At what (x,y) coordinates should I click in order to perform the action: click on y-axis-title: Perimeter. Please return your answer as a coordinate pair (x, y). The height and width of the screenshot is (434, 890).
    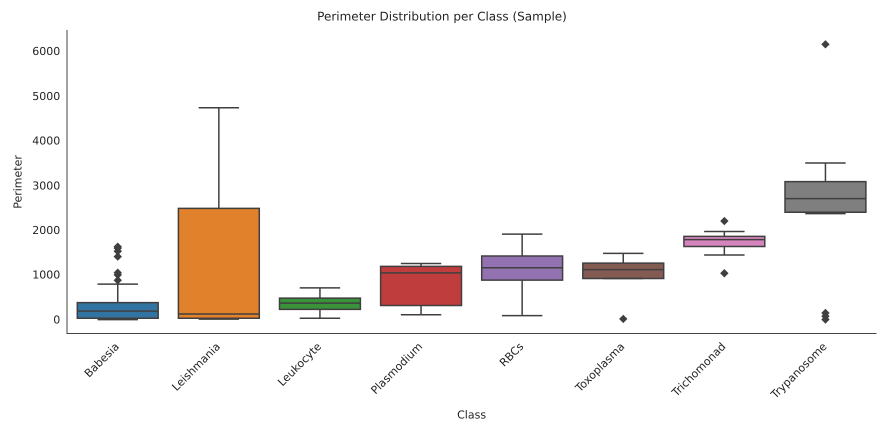
    Looking at the image, I should click on (17, 181).